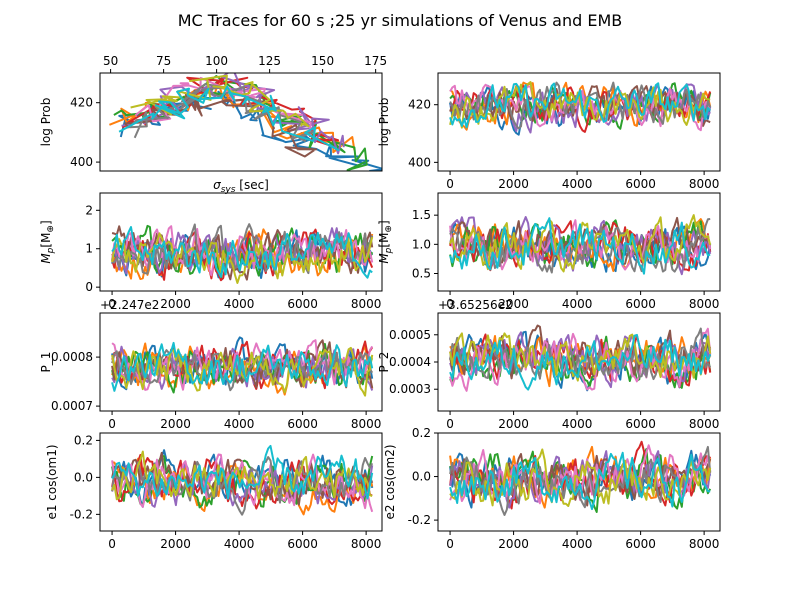 Image resolution: width=800 pixels, height=600 pixels. What do you see at coordinates (89, 210) in the screenshot?
I see `y-tick-label: 2` at bounding box center [89, 210].